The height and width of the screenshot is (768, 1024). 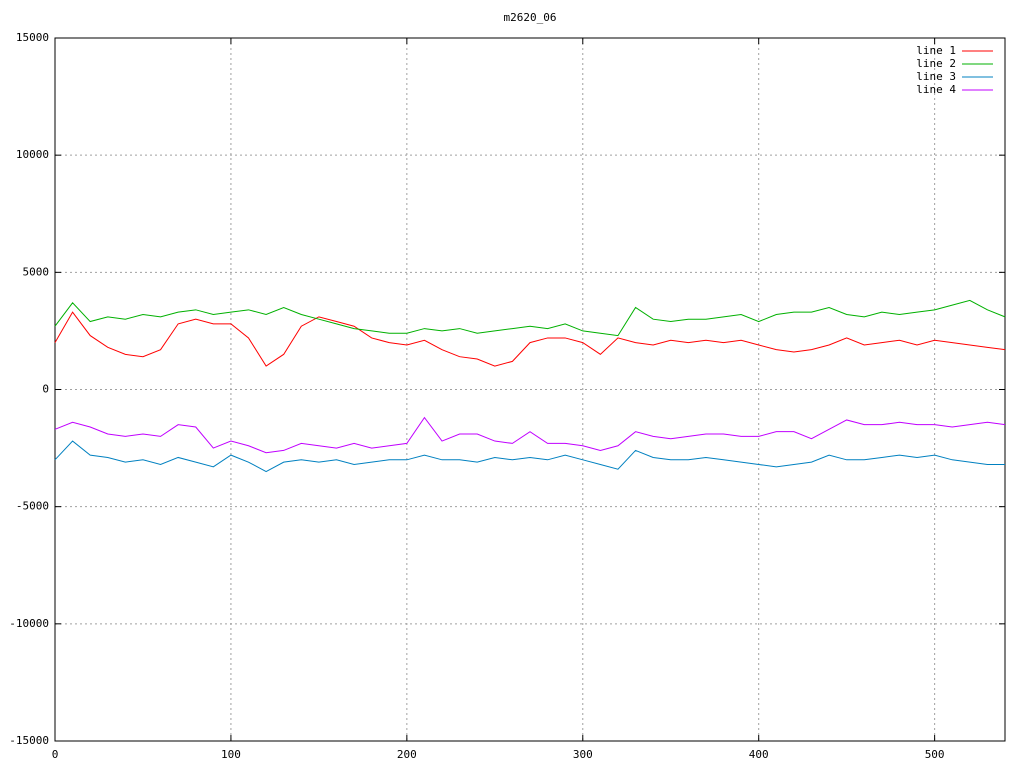 What do you see at coordinates (407, 754) in the screenshot?
I see `x-tick-label: 200` at bounding box center [407, 754].